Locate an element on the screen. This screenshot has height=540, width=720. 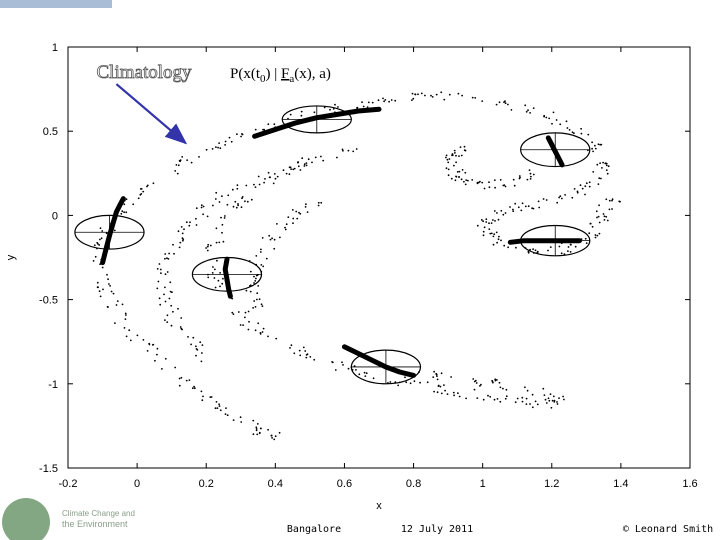
y-tick-label: -1 is located at coordinates (53, 385).